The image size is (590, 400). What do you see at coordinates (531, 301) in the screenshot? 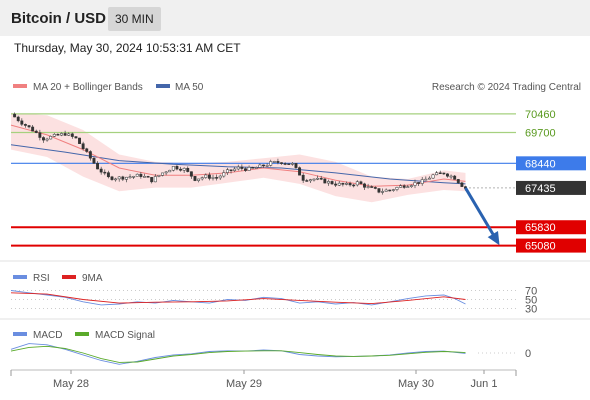
I see `rsi-tick-50: 50` at bounding box center [531, 301].